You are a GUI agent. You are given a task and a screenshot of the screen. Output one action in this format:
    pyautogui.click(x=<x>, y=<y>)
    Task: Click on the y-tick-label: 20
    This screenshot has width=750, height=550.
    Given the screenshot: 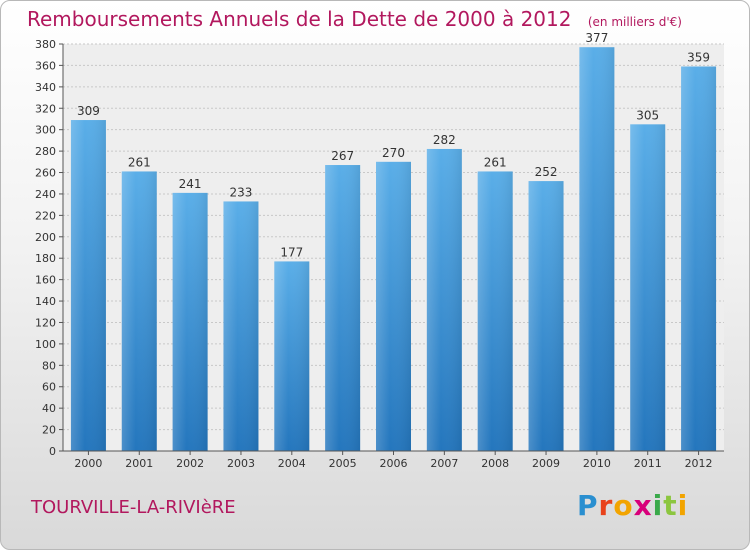 What is the action you would take?
    pyautogui.click(x=49, y=430)
    